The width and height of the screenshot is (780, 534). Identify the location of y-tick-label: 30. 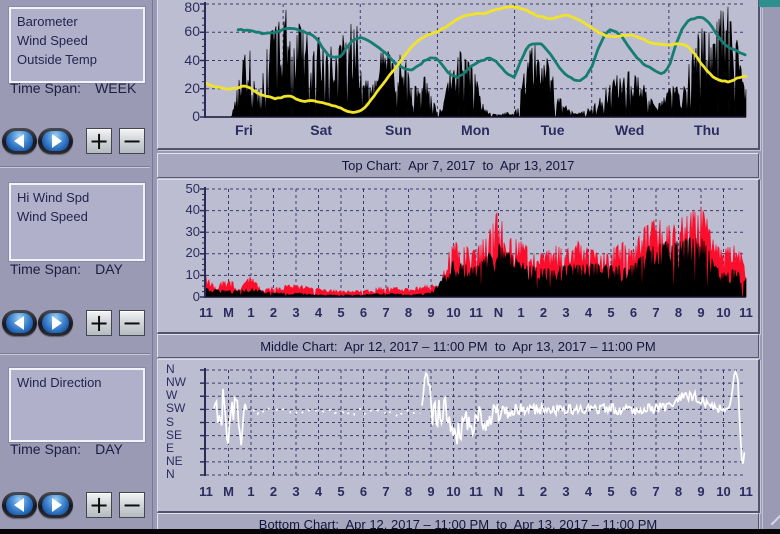
(192, 231).